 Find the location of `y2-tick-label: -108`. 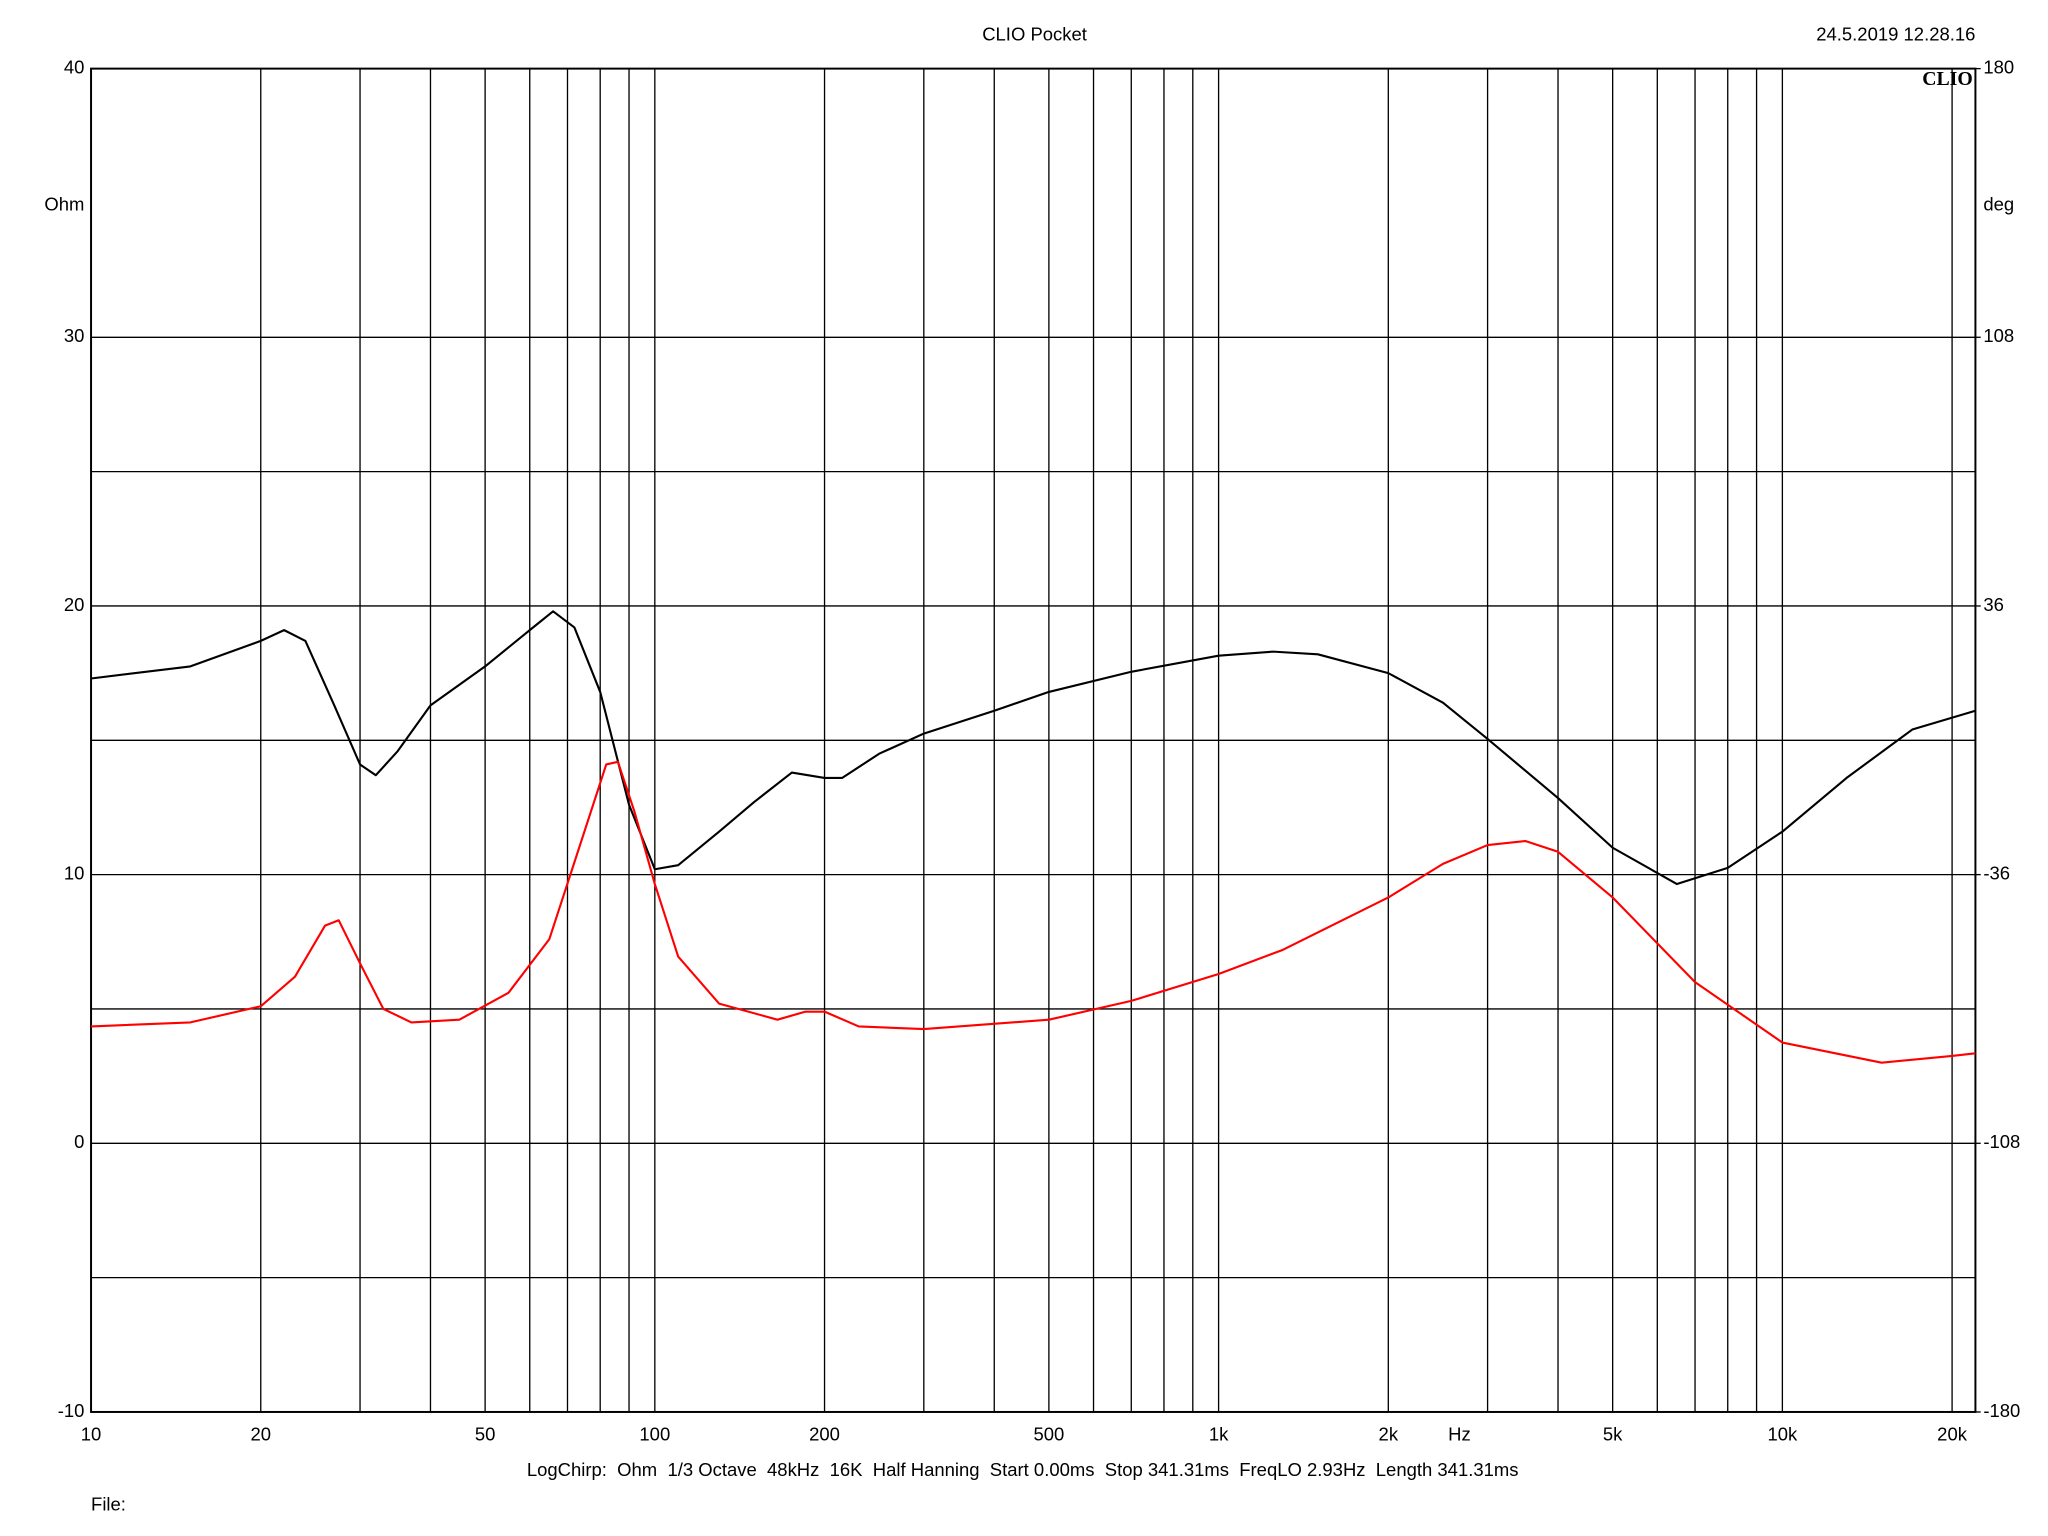

y2-tick-label: -108 is located at coordinates (2001, 1141).